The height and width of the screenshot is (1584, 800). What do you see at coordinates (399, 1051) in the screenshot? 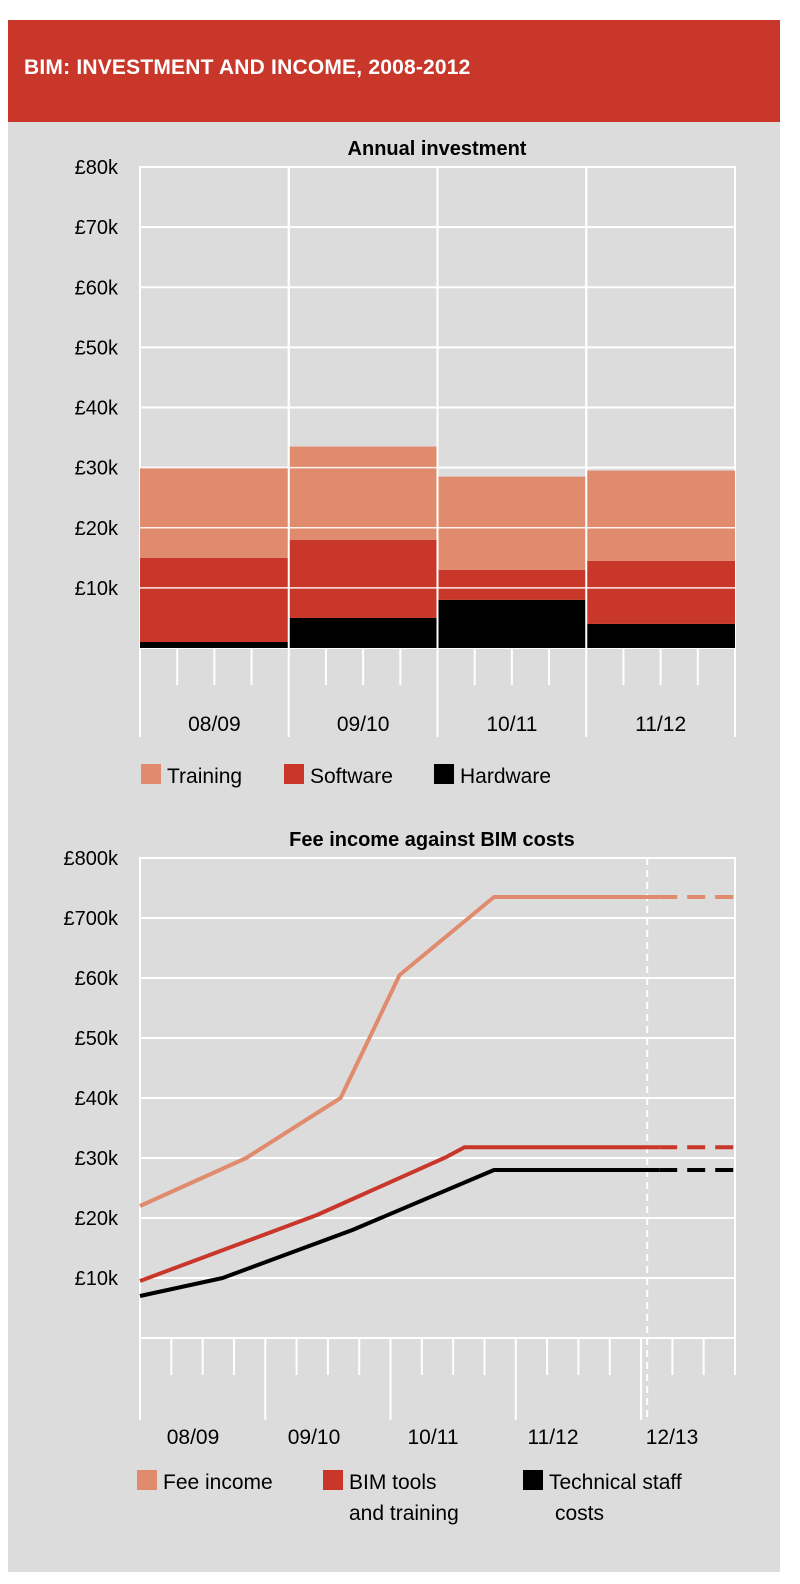
I see `line-fee-income` at bounding box center [399, 1051].